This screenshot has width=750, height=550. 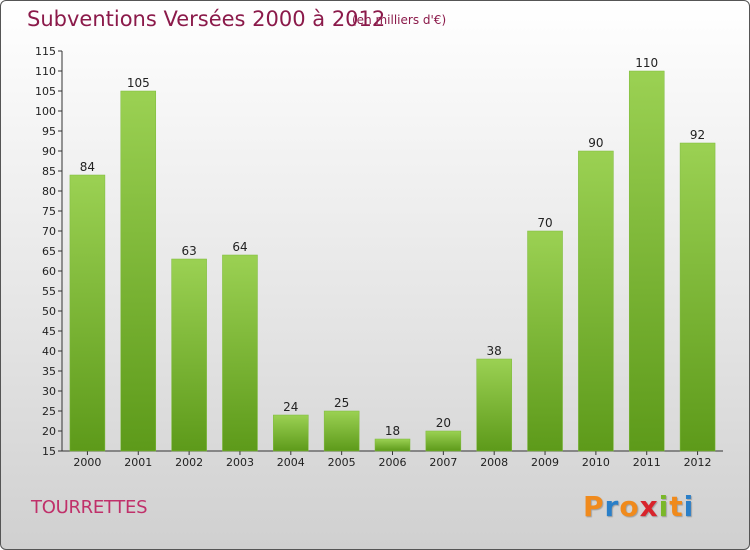 I want to click on bar-value-label: 70, so click(x=544, y=223).